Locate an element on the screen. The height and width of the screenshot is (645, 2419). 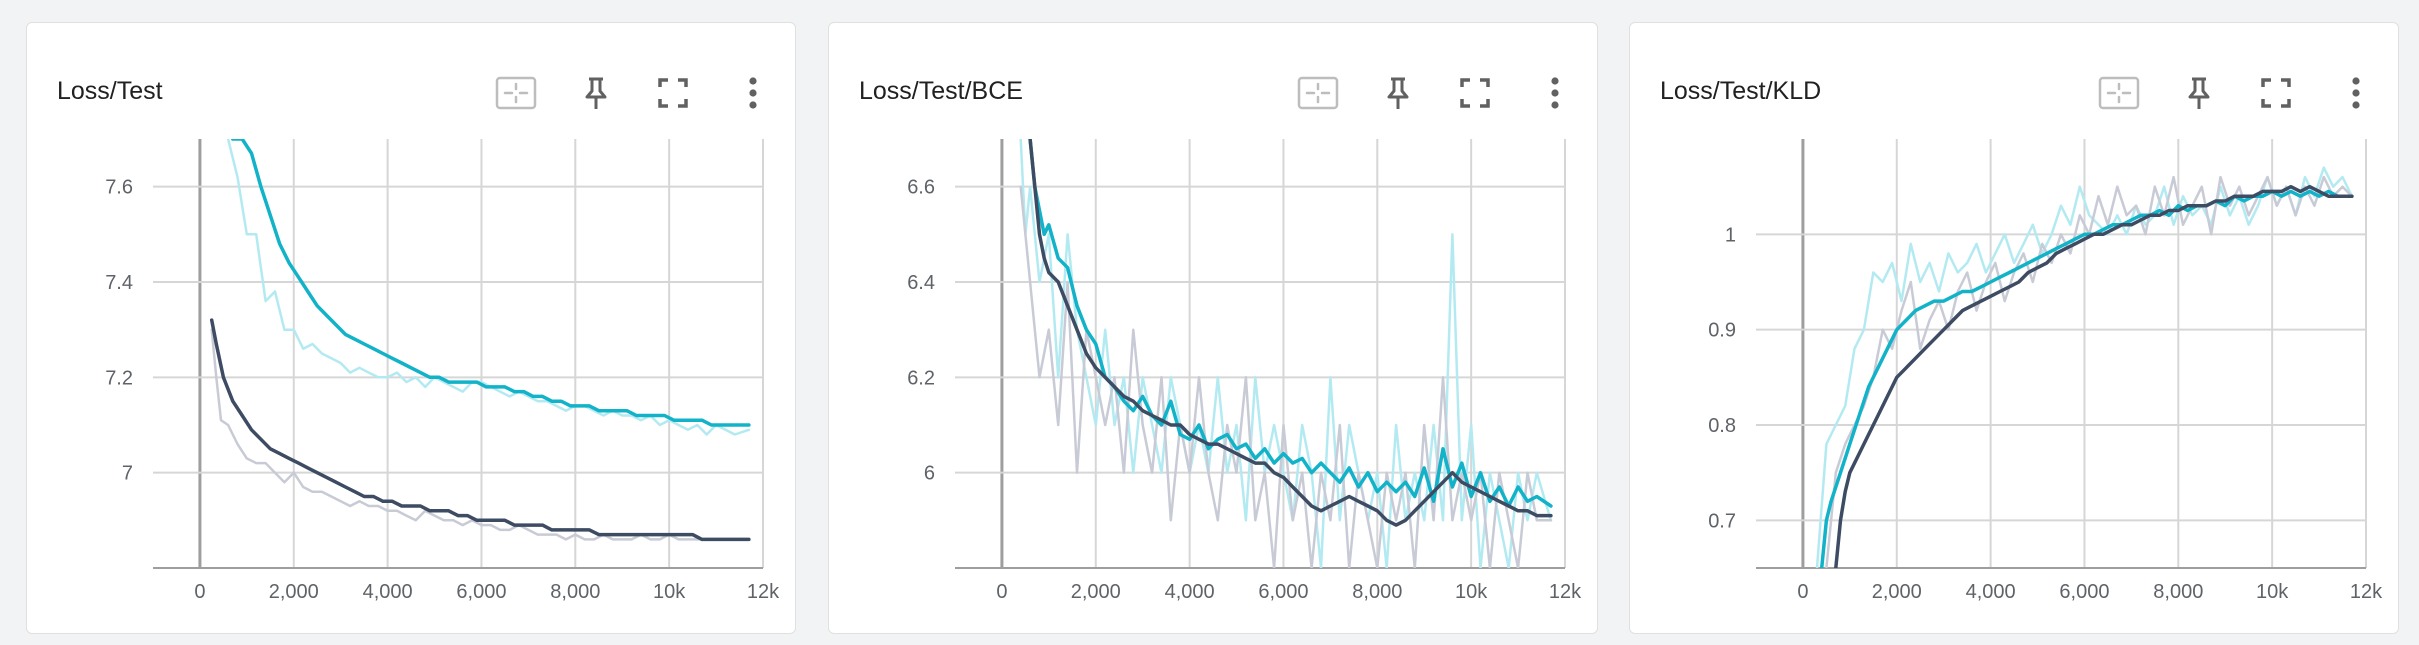
card-title: Loss/Test/KLD is located at coordinates (1741, 91).